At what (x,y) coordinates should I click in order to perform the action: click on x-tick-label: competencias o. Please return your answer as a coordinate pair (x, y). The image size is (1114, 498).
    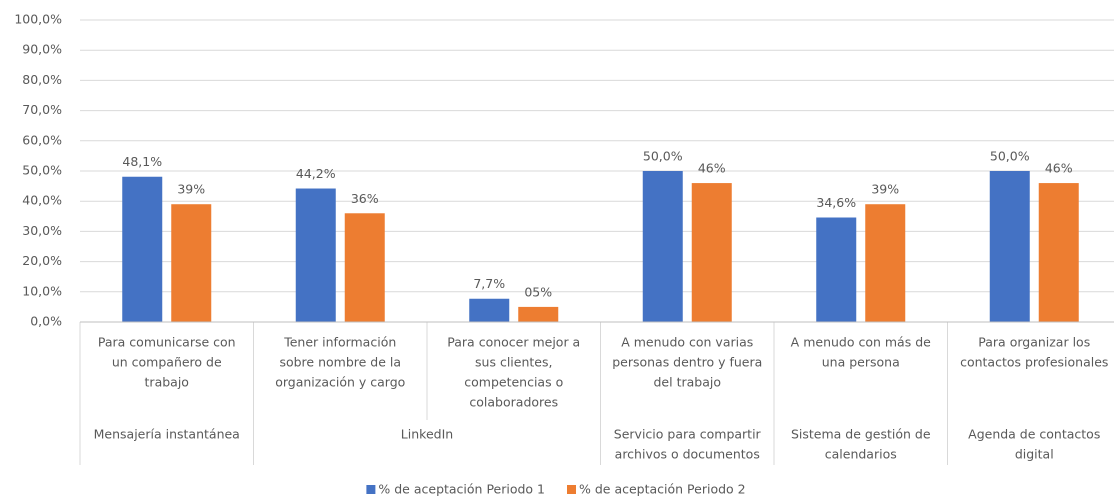
    Looking at the image, I should click on (513, 382).